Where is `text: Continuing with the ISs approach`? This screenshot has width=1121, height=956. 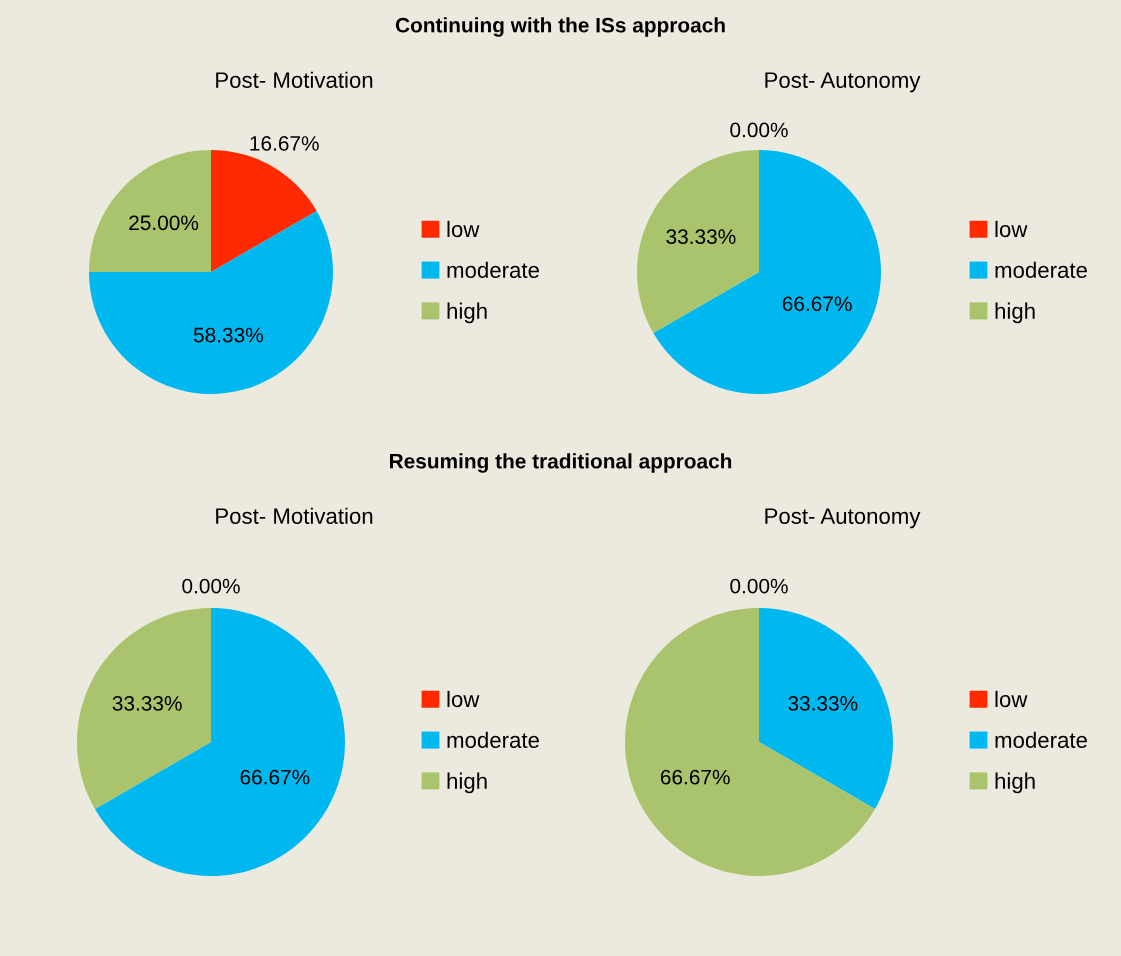 text: Continuing with the ISs approach is located at coordinates (560, 27).